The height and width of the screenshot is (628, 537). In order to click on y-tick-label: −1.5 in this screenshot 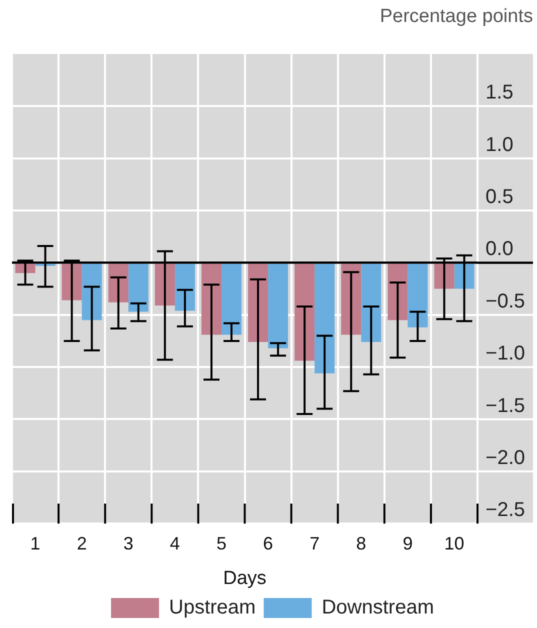, I will do `click(505, 405)`.